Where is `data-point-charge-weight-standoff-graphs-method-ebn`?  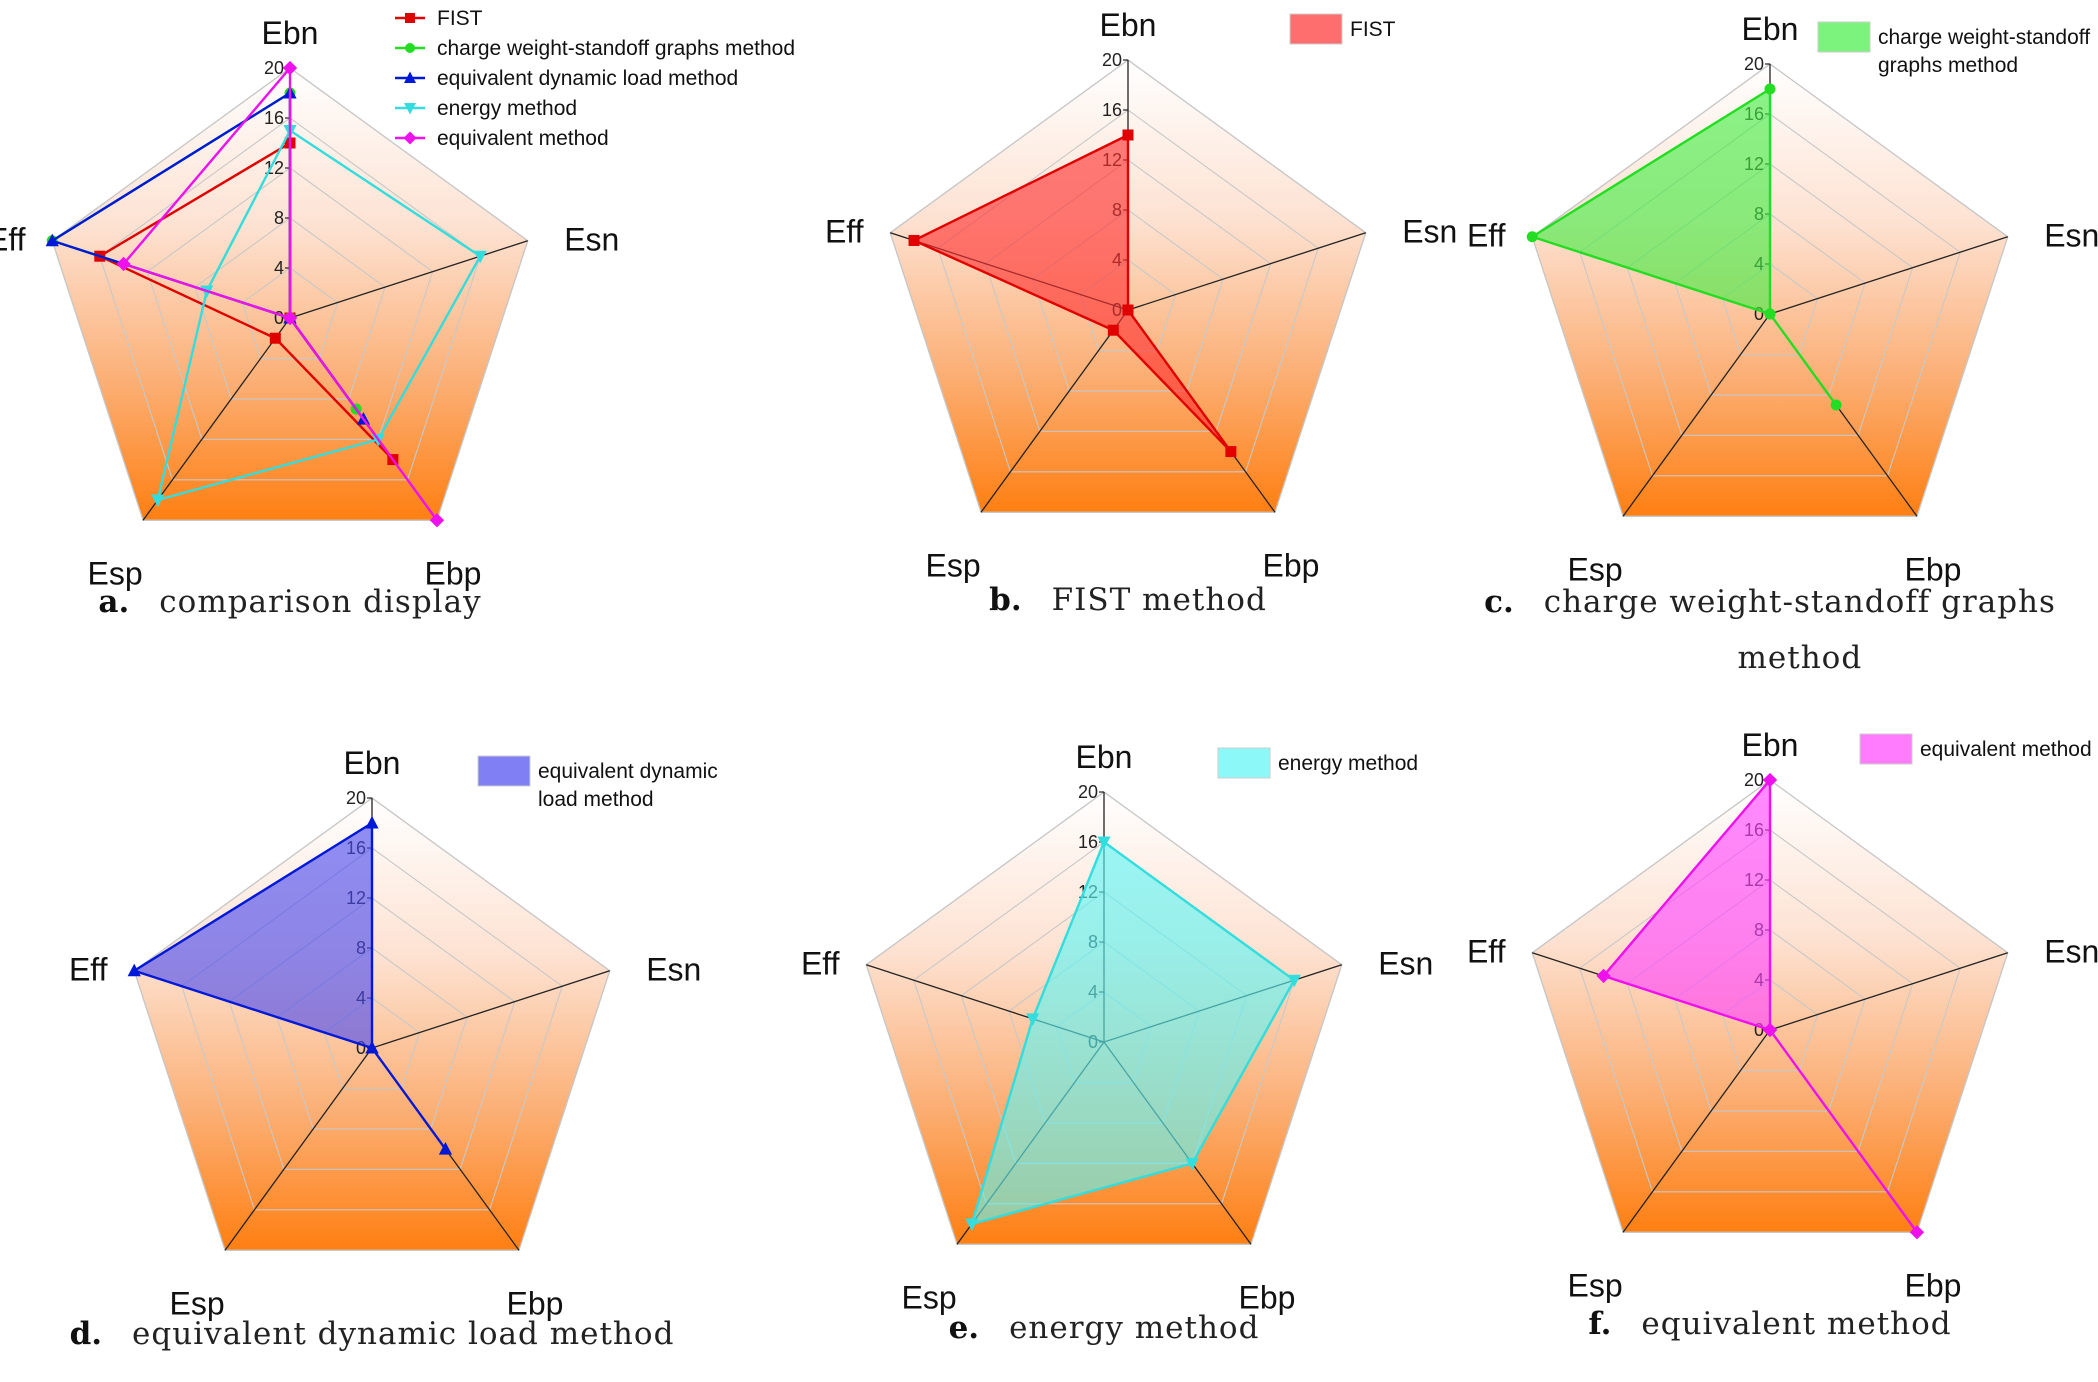
data-point-charge-weight-standoff-graphs-method-ebn is located at coordinates (1770, 89).